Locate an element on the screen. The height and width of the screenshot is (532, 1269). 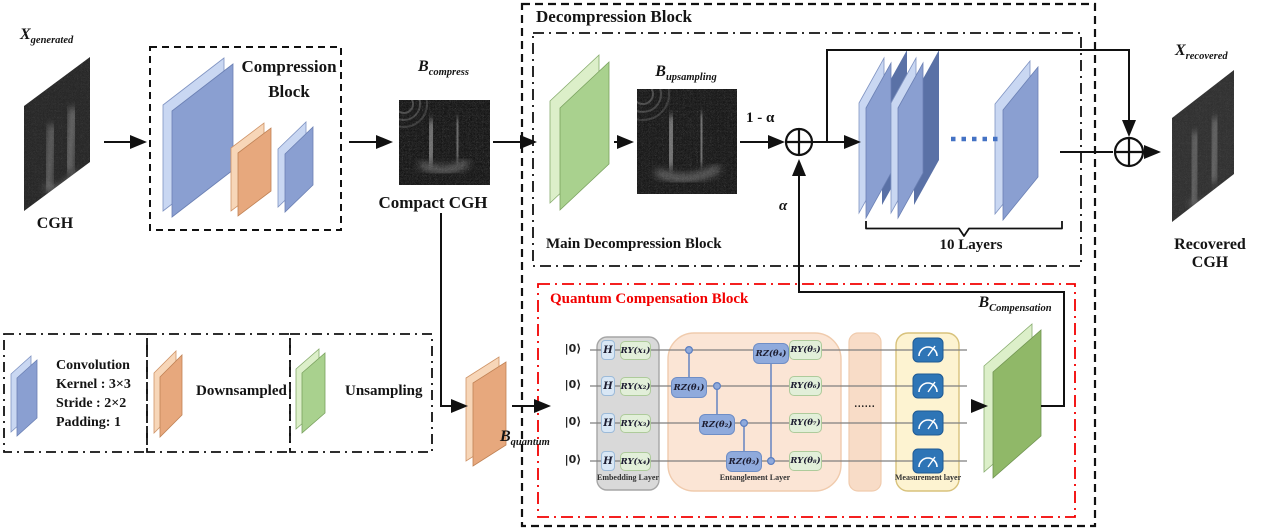
ry-embed-gate: RY(x₂) is located at coordinates (635, 386).